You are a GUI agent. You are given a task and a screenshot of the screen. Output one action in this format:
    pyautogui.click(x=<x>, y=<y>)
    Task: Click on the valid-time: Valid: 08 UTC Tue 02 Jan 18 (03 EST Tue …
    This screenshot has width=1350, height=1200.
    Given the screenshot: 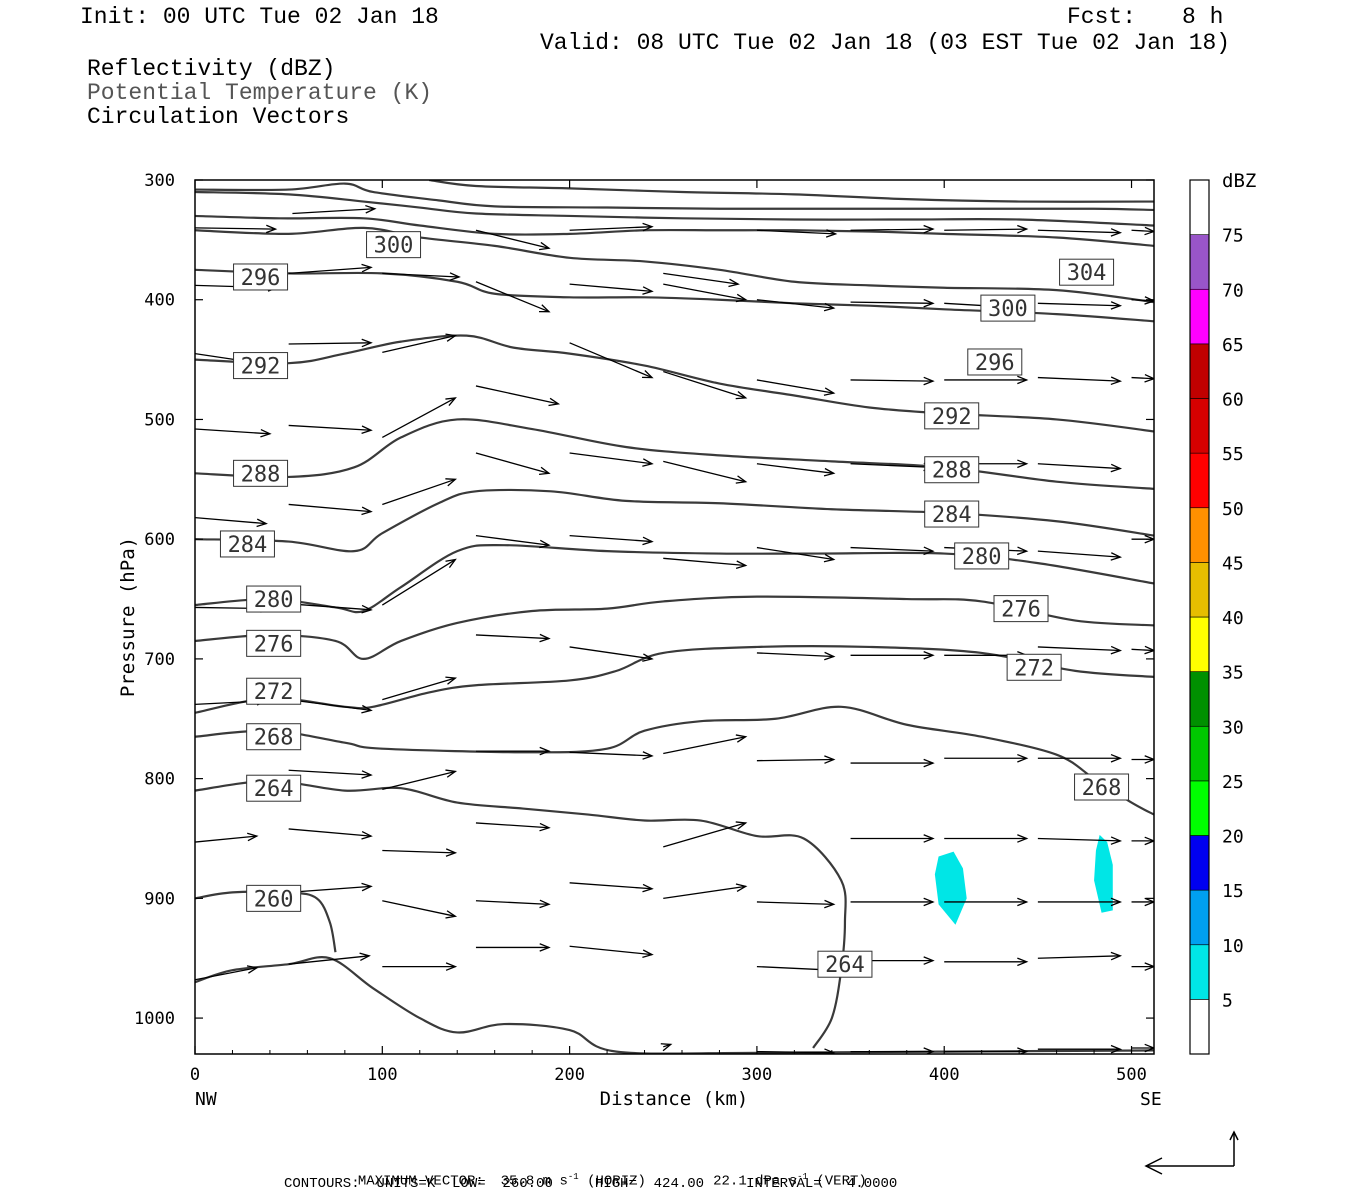 What is the action you would take?
    pyautogui.click(x=885, y=43)
    